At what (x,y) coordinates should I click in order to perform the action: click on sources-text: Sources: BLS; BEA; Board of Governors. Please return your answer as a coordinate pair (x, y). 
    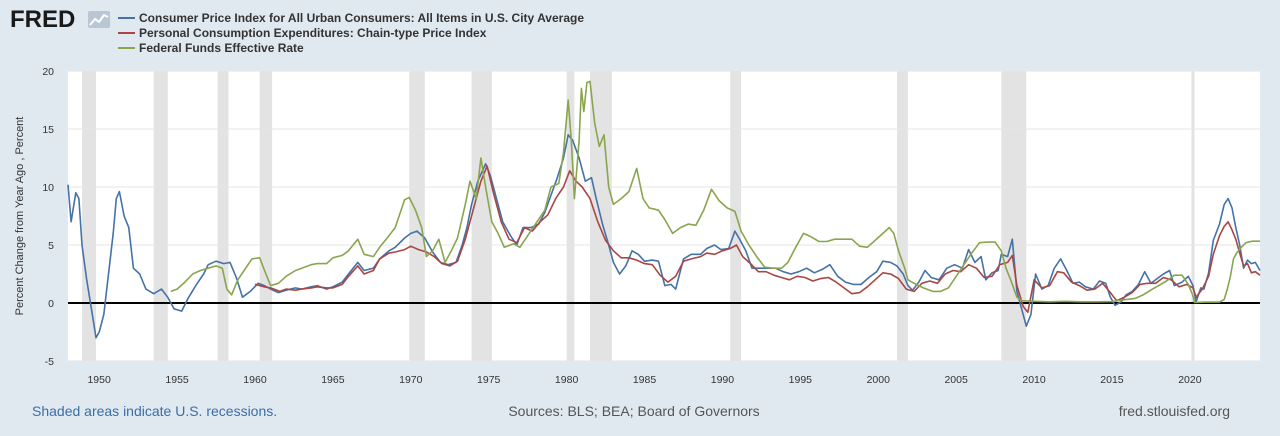
    Looking at the image, I should click on (633, 411).